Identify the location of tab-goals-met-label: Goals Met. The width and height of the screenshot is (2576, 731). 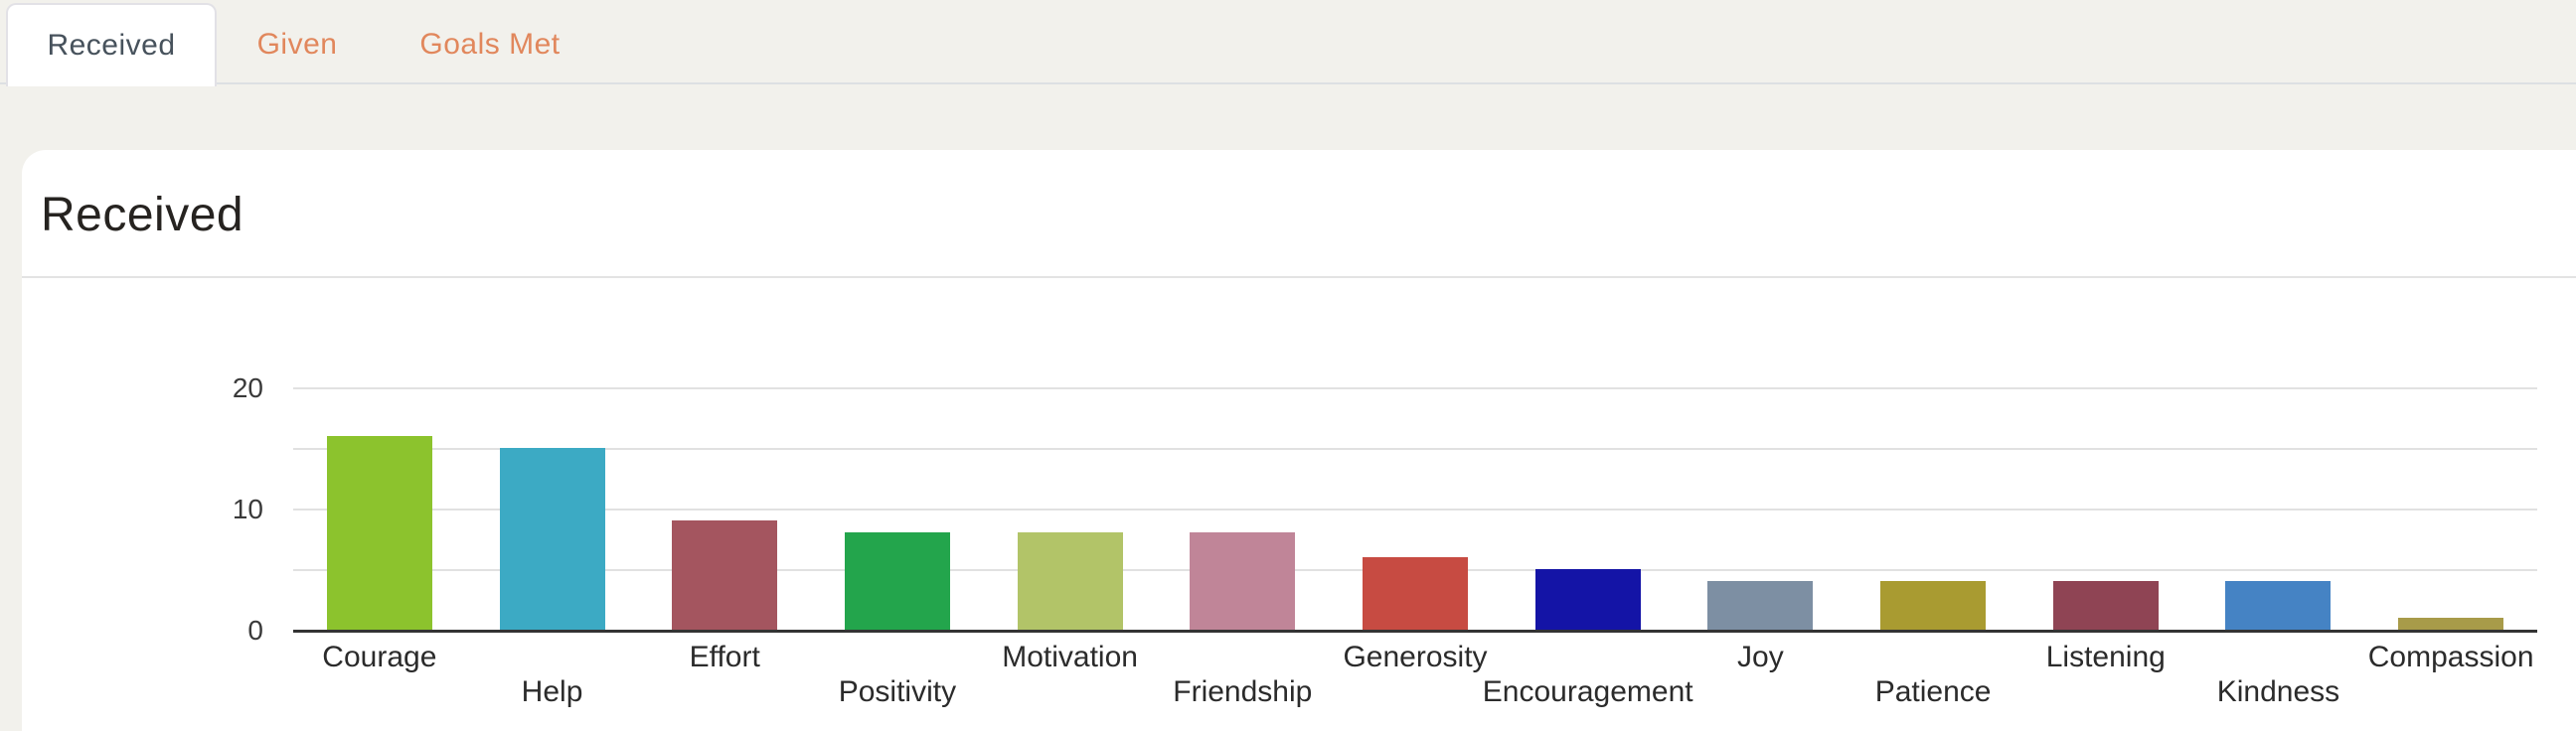
(490, 45).